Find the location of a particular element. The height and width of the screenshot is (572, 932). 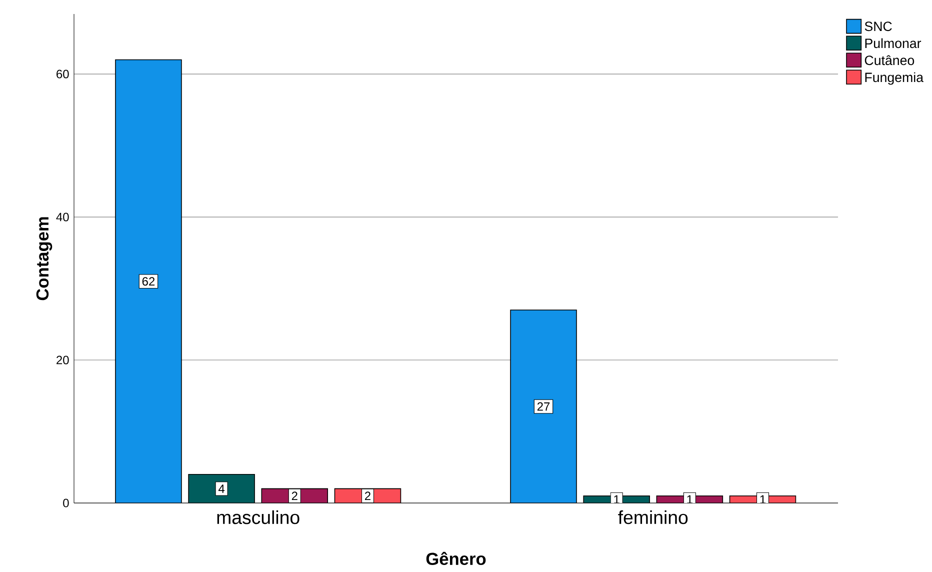

x-tick-label: masculino is located at coordinates (258, 517).